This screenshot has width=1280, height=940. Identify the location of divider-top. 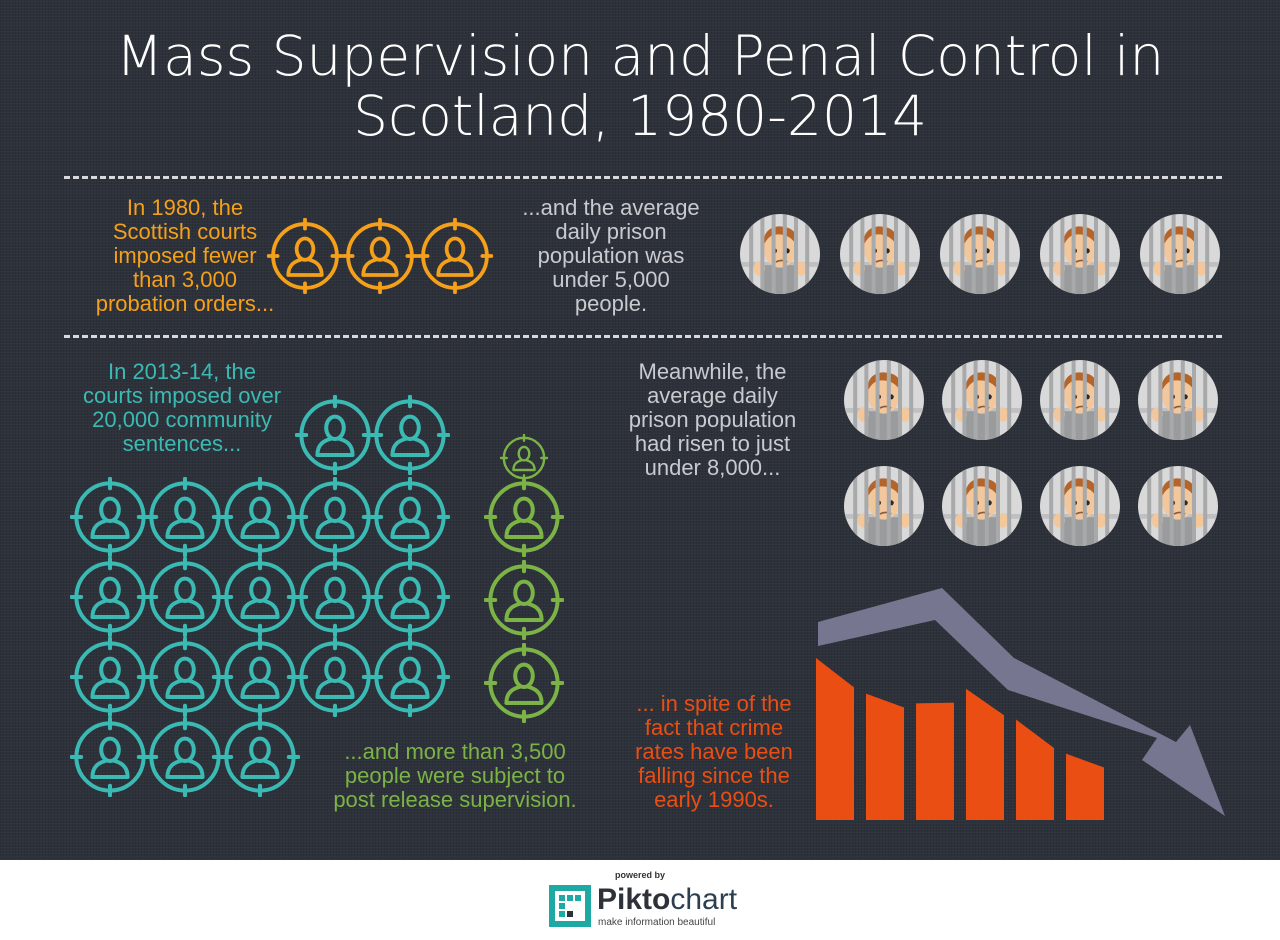
(643, 177).